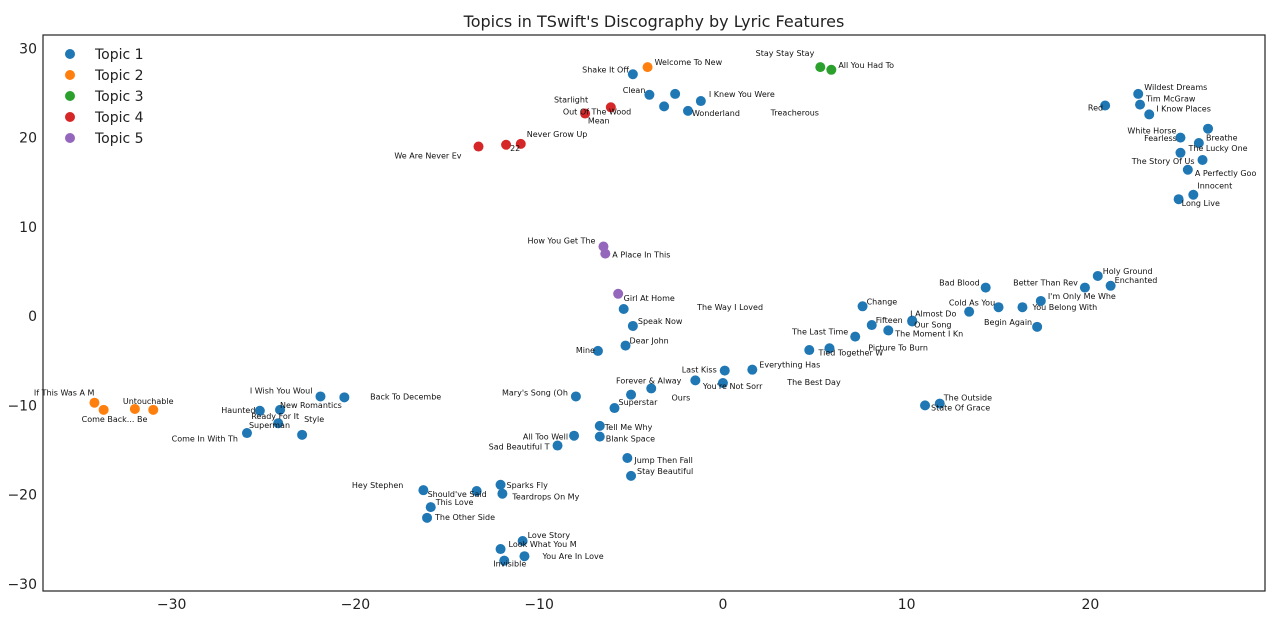 This screenshot has width=1280, height=625. Describe the element at coordinates (1064, 307) in the screenshot. I see `point-label: You Belong With` at that location.